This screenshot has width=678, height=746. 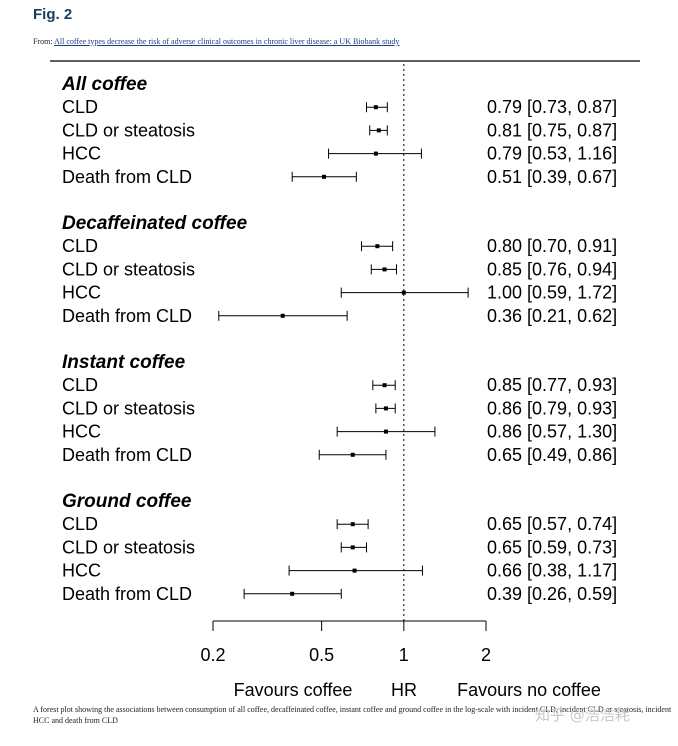 What do you see at coordinates (53, 14) in the screenshot?
I see `figure-label: Fig. 2` at bounding box center [53, 14].